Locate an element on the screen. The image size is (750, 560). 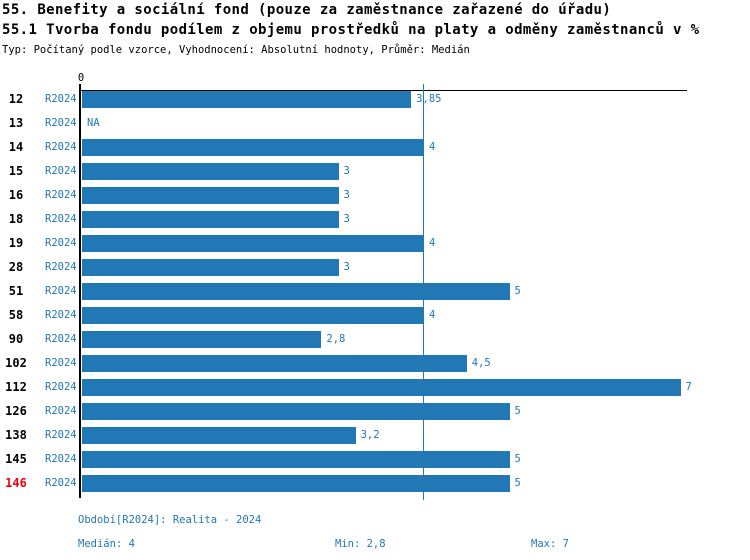
org-id-label: 90 is located at coordinates (16, 339).